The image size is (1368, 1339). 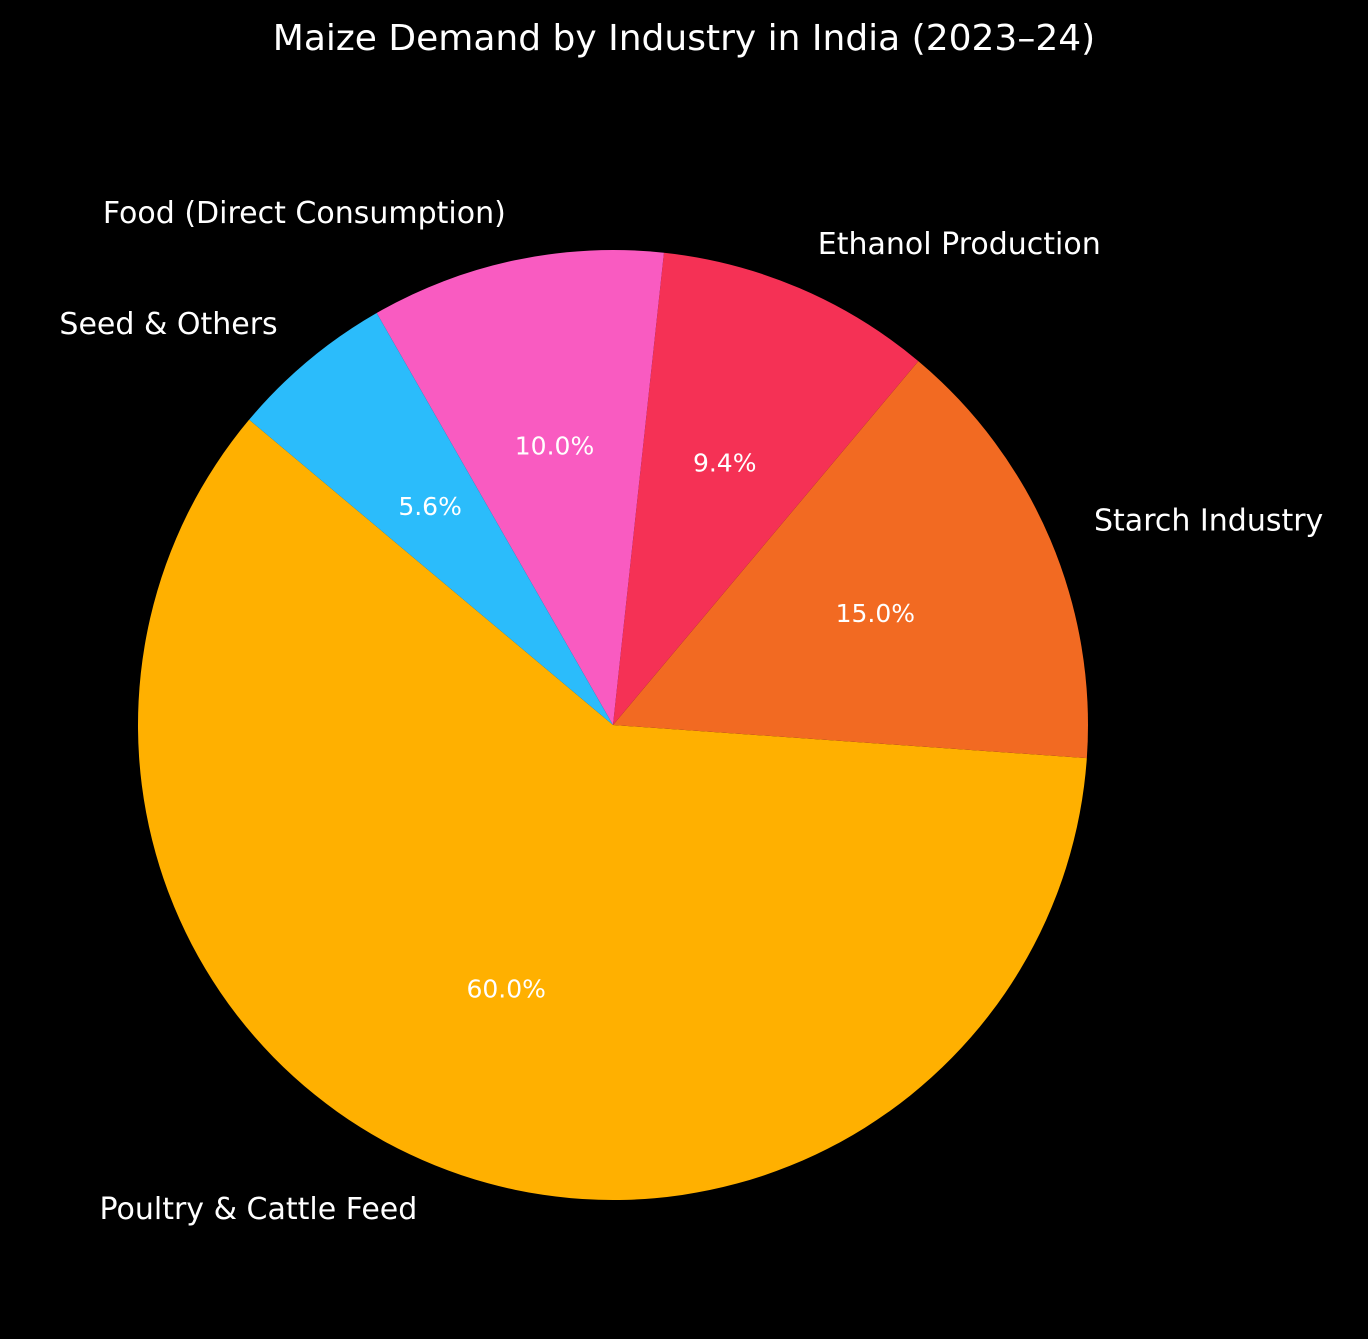 I want to click on pie-slice-seed-others, so click(x=431, y=518).